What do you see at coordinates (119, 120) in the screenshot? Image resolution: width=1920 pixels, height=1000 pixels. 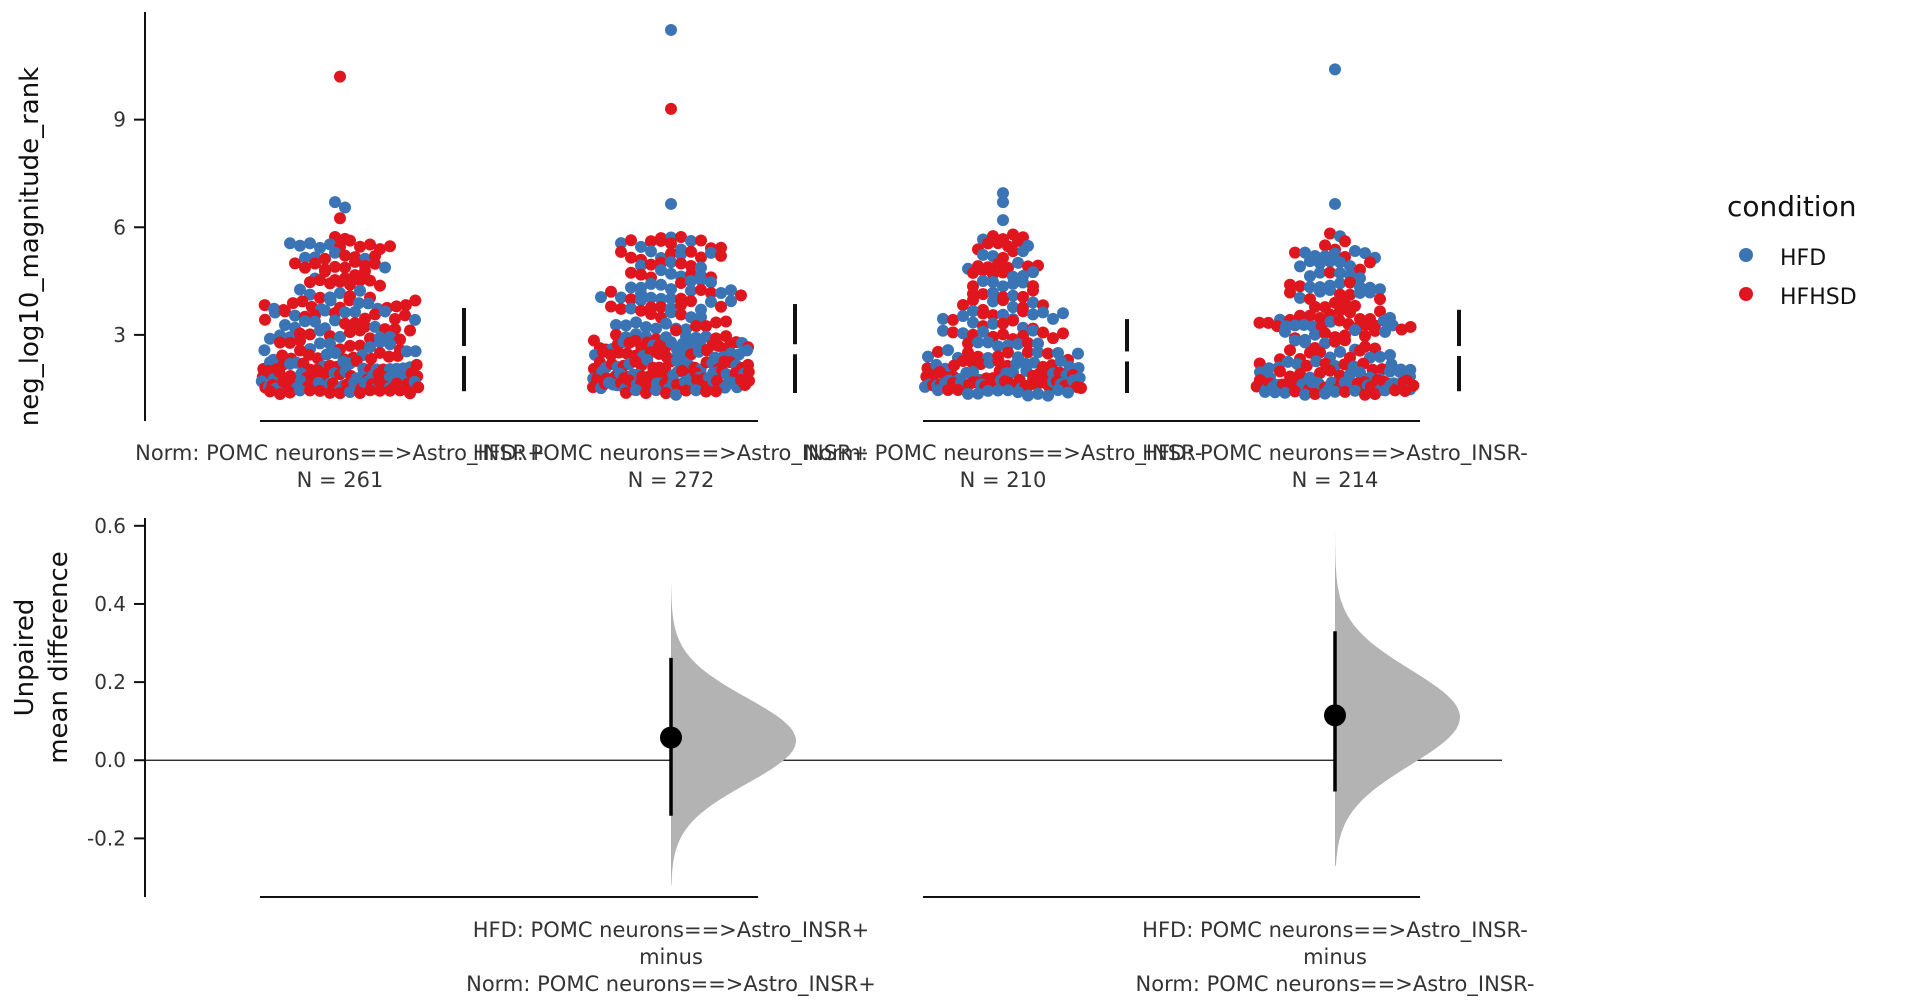 I see `y-tick-label-top: 9` at bounding box center [119, 120].